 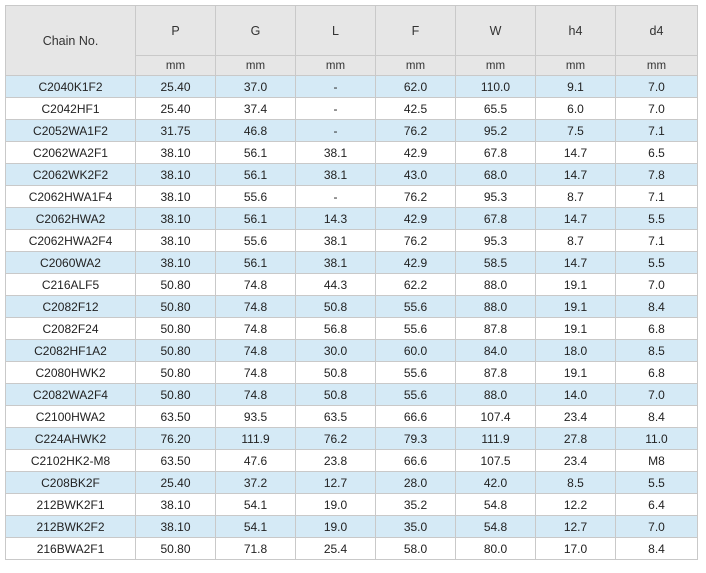 I want to click on cell-h4: 27.8, so click(x=575, y=438).